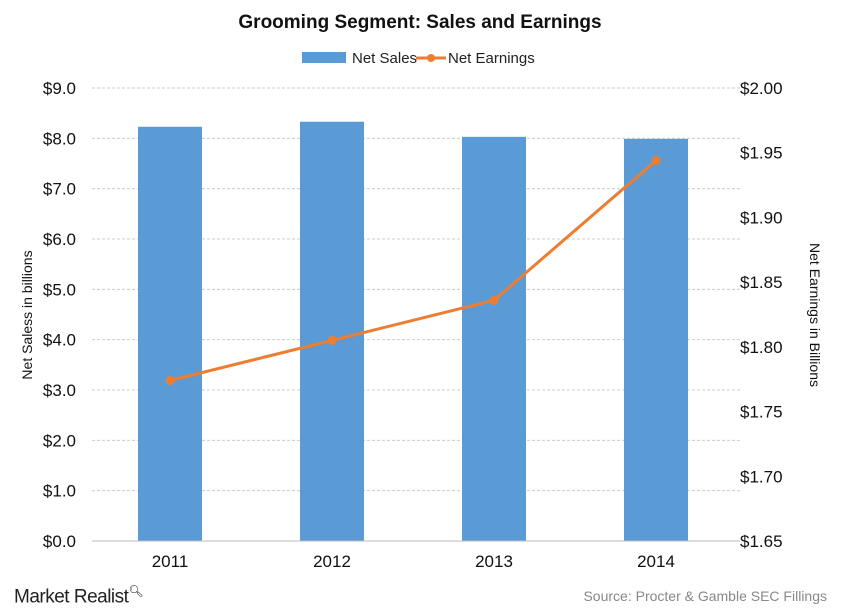 This screenshot has width=841, height=611. I want to click on y2-tick-label: $1.75, so click(761, 412).